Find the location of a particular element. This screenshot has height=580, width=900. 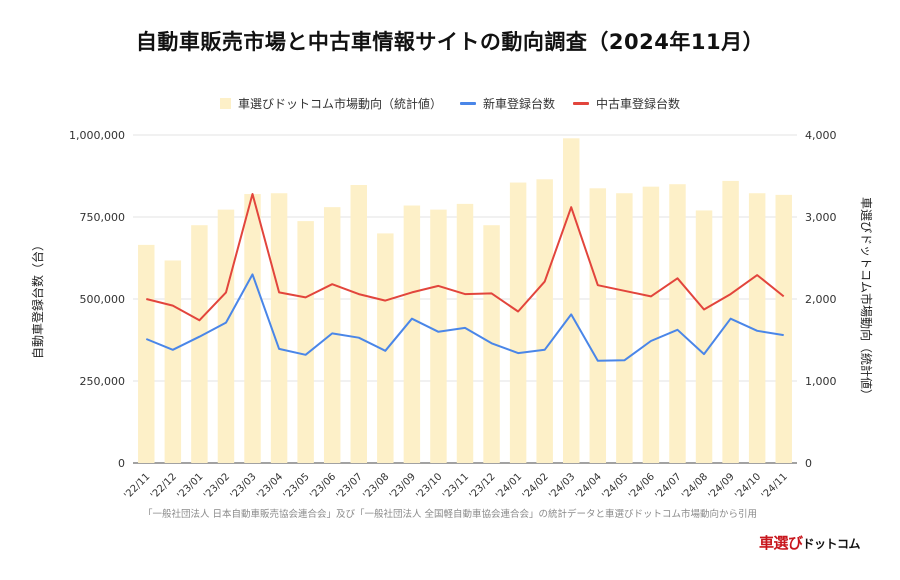

legend-item-new: 新車登録台数 is located at coordinates (507, 103).